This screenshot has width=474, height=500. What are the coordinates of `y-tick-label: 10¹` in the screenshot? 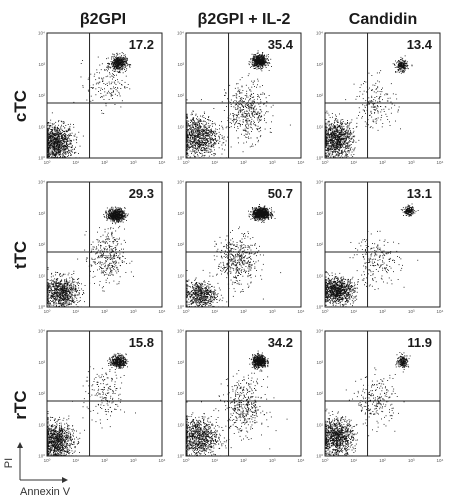 It's located at (180, 126).